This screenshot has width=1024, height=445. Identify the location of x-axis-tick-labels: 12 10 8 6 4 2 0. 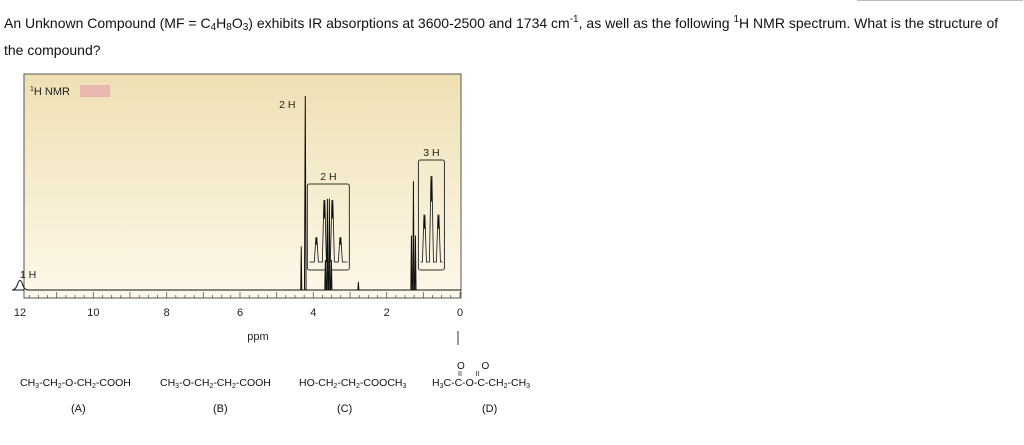
(238, 326).